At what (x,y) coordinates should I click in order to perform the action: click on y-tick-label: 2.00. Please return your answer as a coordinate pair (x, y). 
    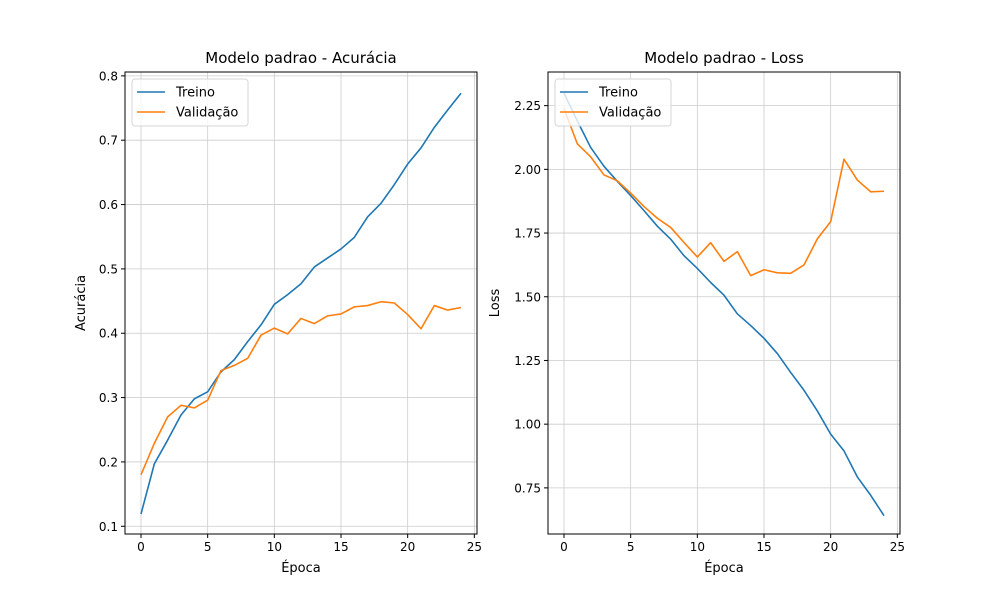
    Looking at the image, I should click on (527, 170).